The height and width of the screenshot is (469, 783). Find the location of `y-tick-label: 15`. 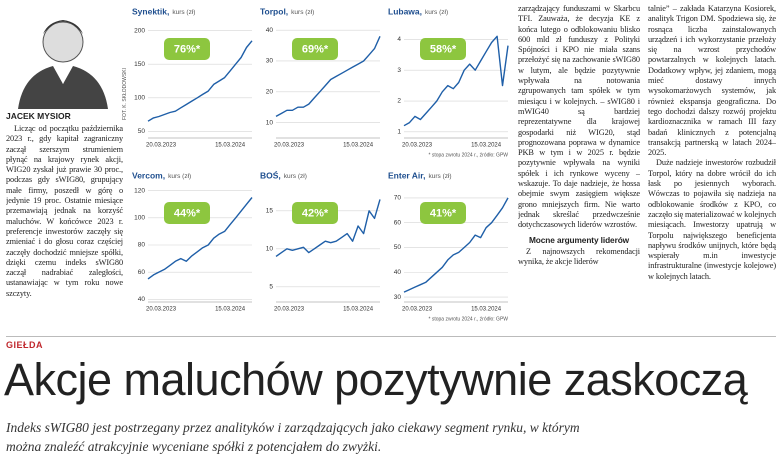

y-tick-label: 15 is located at coordinates (270, 211).